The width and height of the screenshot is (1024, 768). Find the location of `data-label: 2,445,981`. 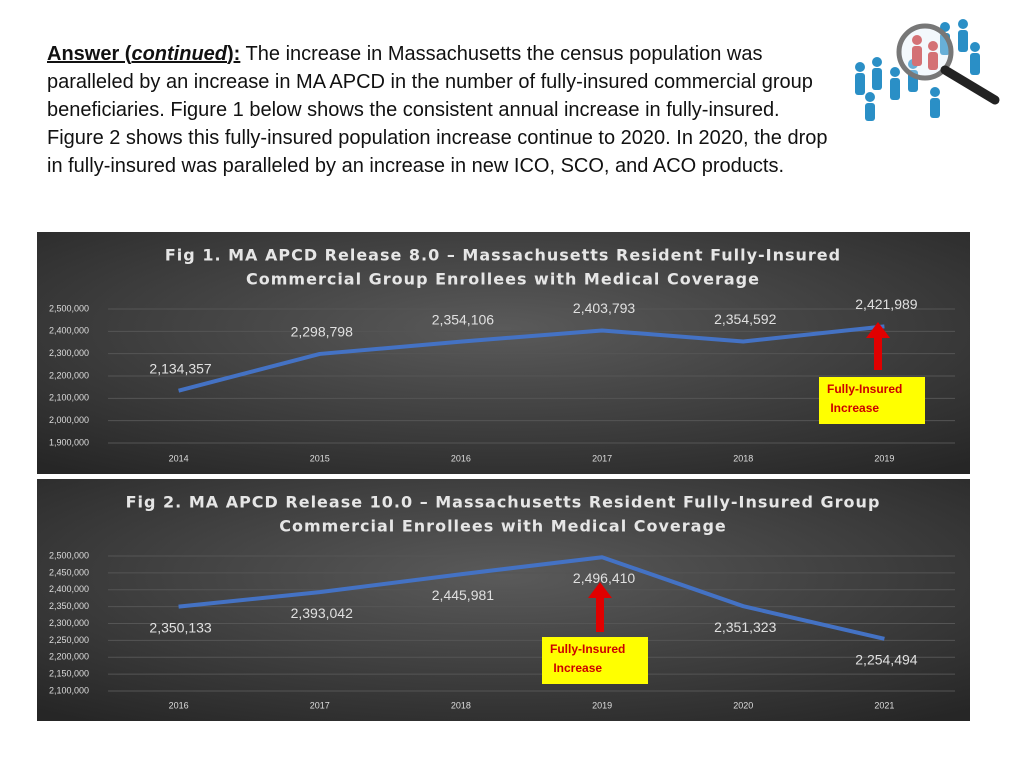

data-label: 2,445,981 is located at coordinates (463, 595).